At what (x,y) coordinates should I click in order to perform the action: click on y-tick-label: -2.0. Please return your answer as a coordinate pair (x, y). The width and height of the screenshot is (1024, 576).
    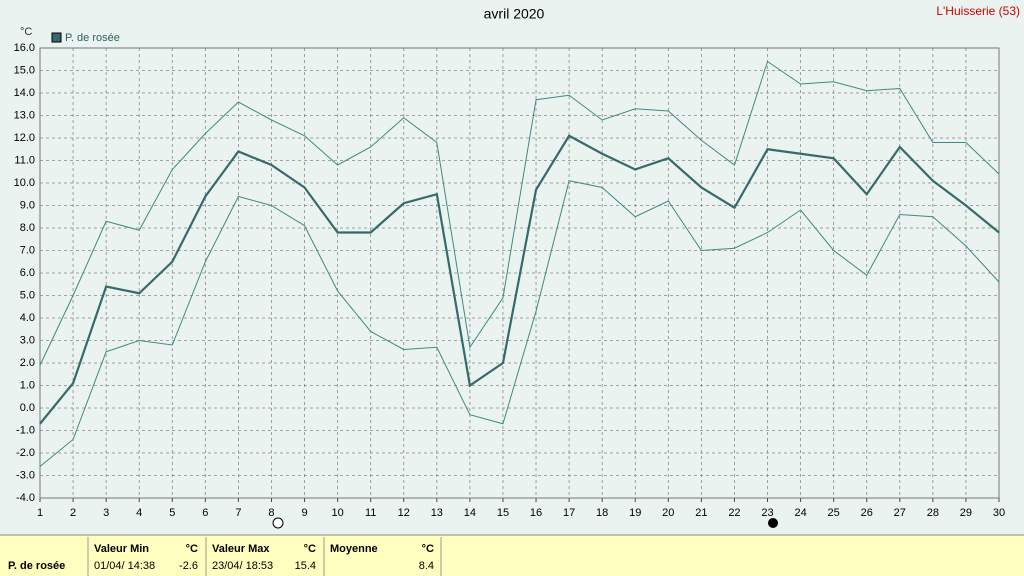
    Looking at the image, I should click on (25, 453).